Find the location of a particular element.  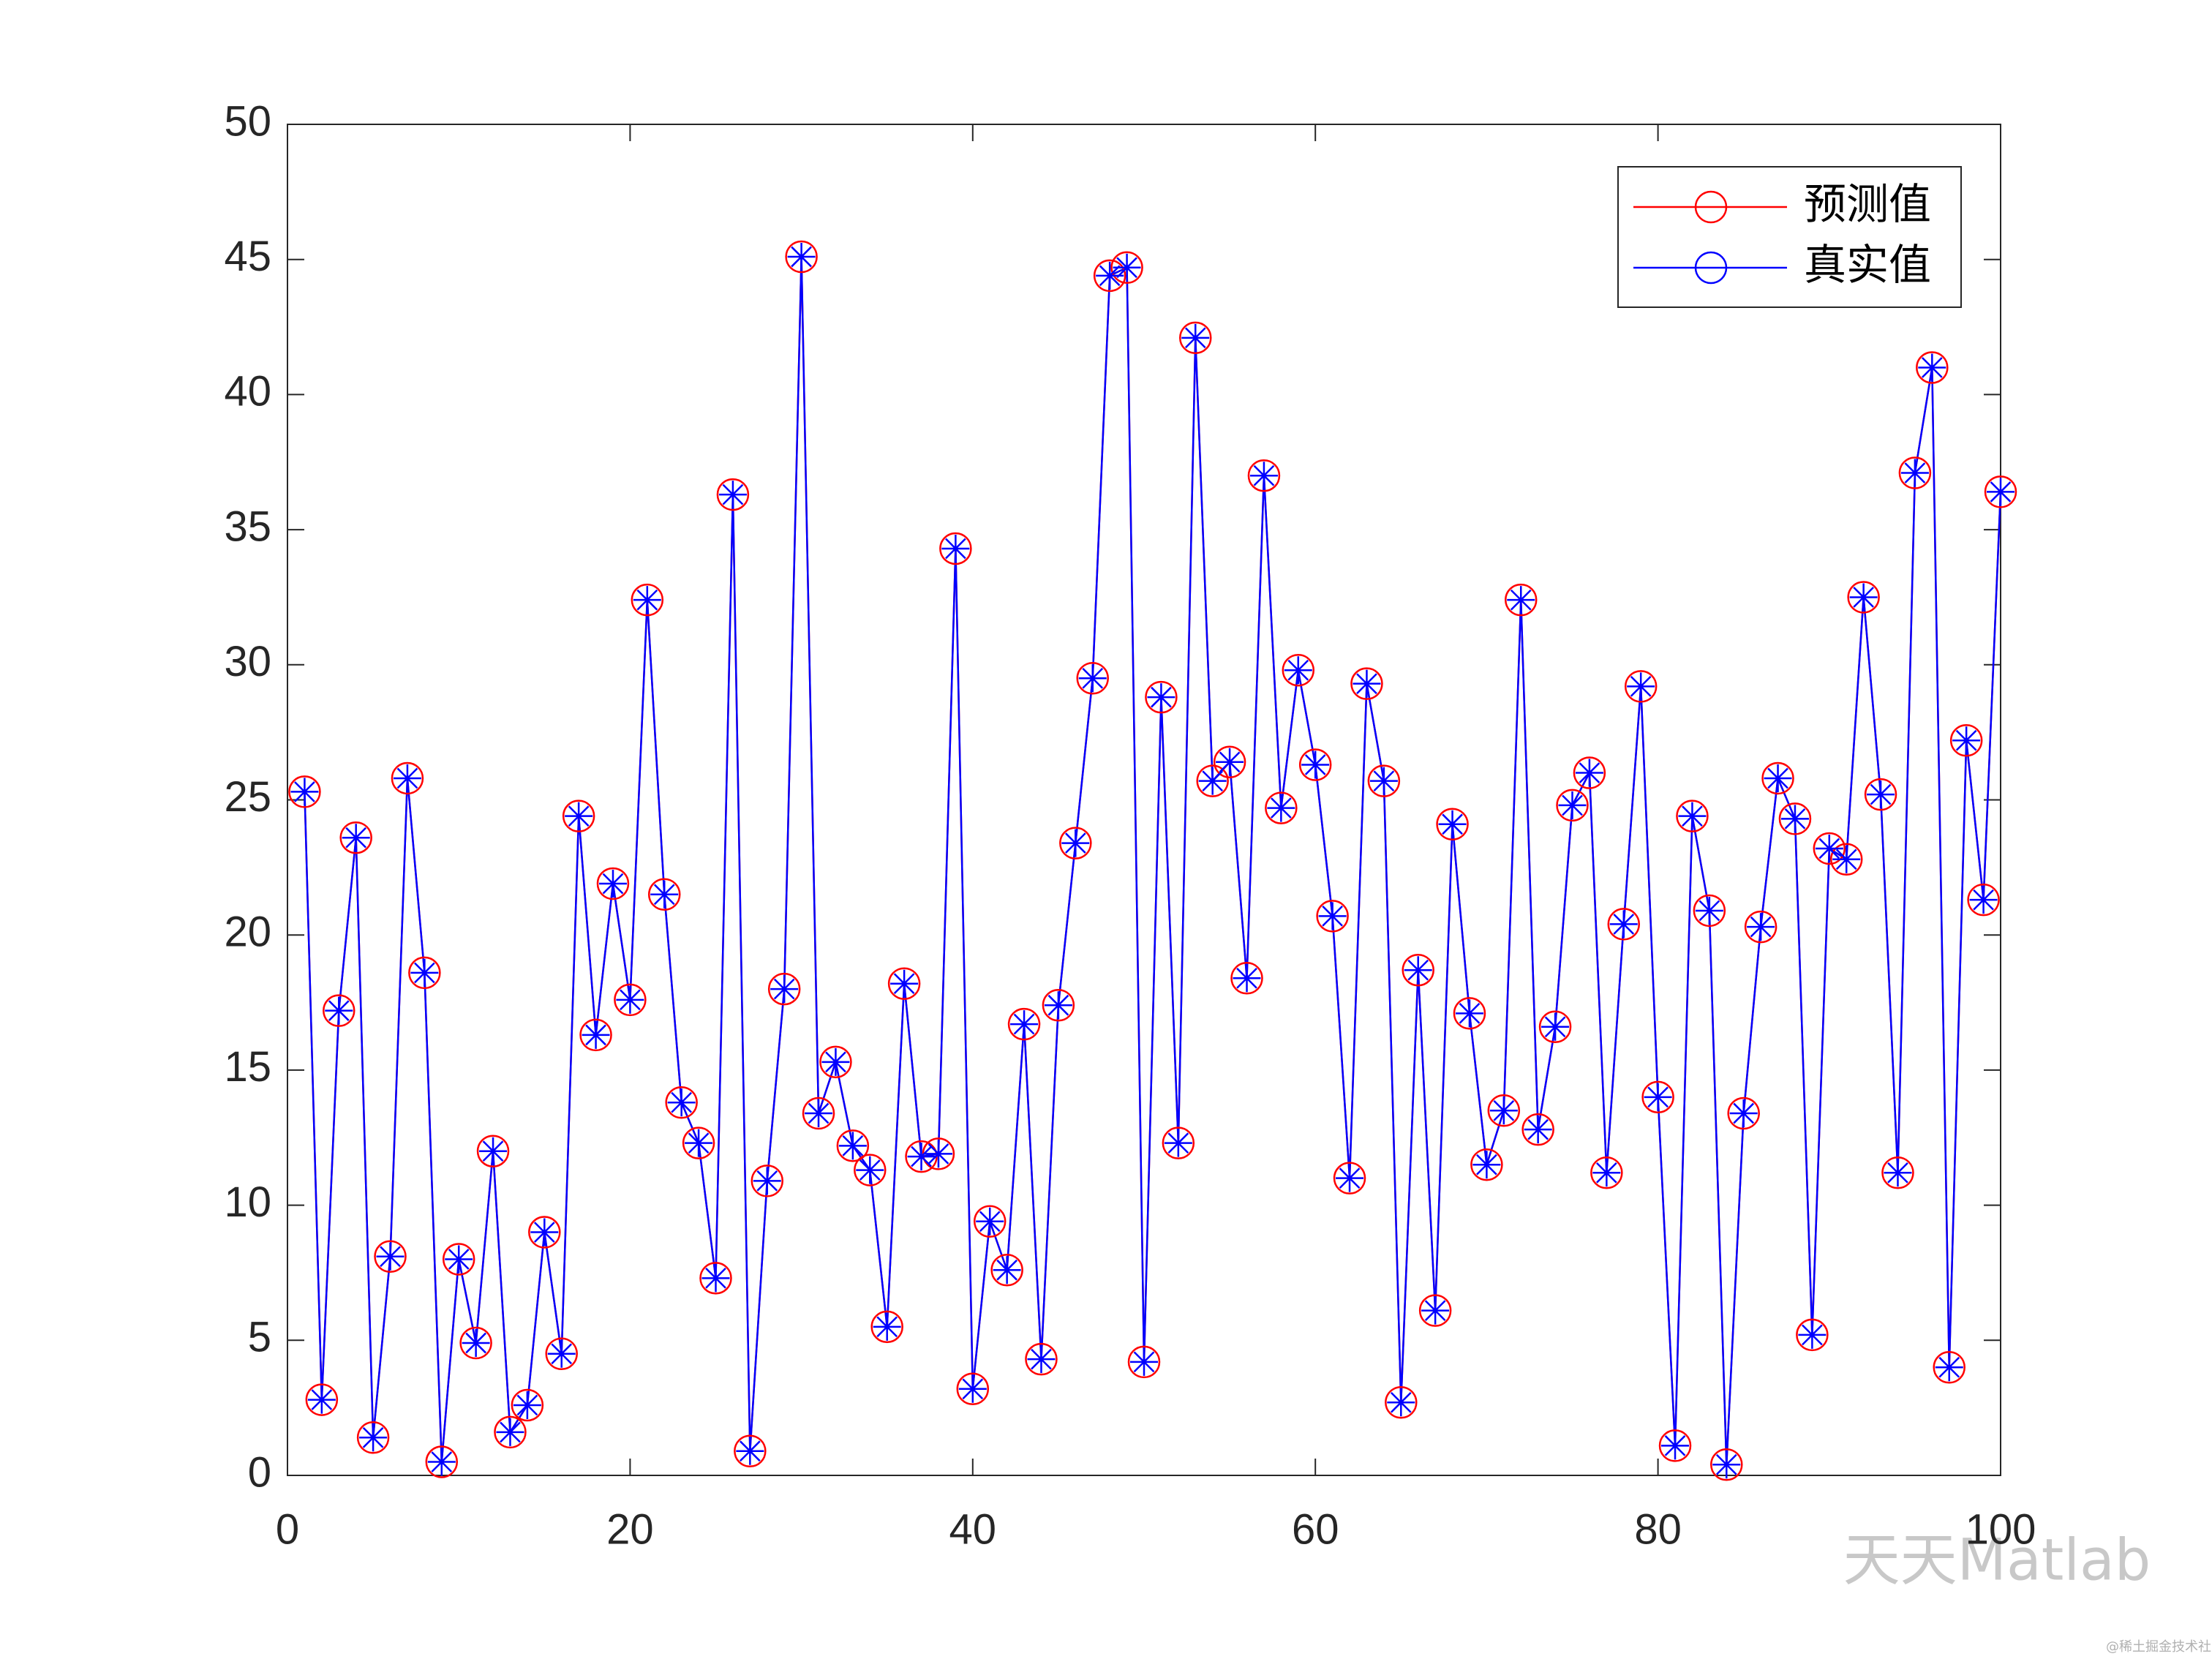

y-tick-label: 15 is located at coordinates (247, 1067).